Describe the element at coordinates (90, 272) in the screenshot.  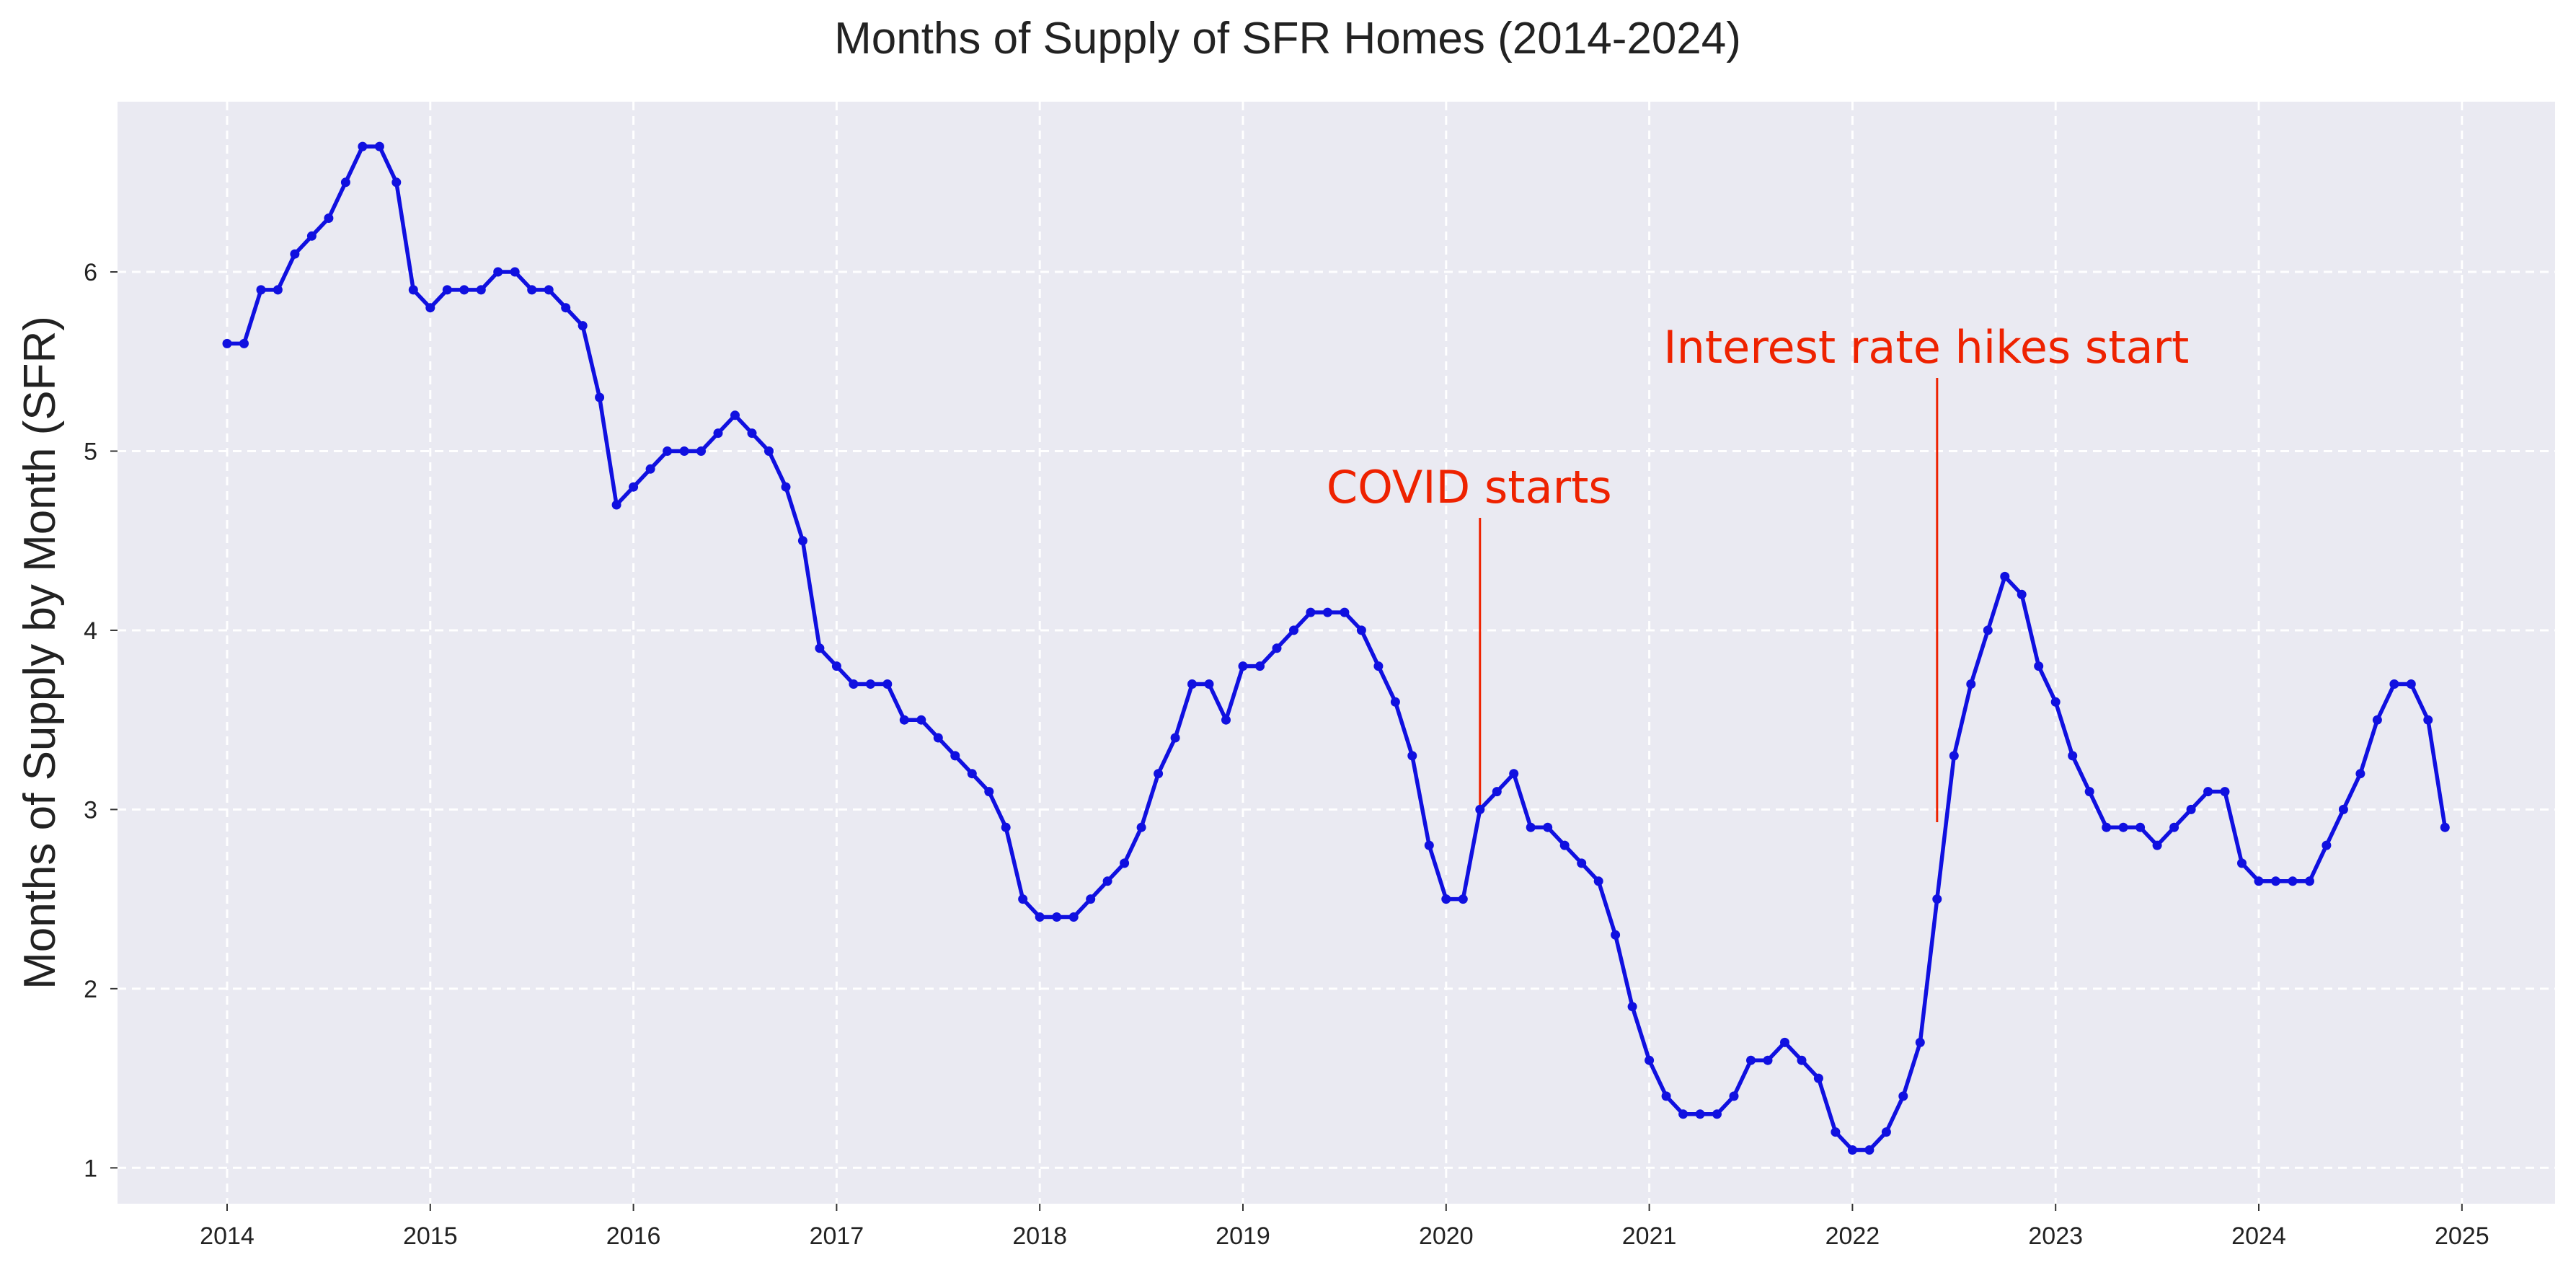
I see `y-tick-label: 6` at that location.